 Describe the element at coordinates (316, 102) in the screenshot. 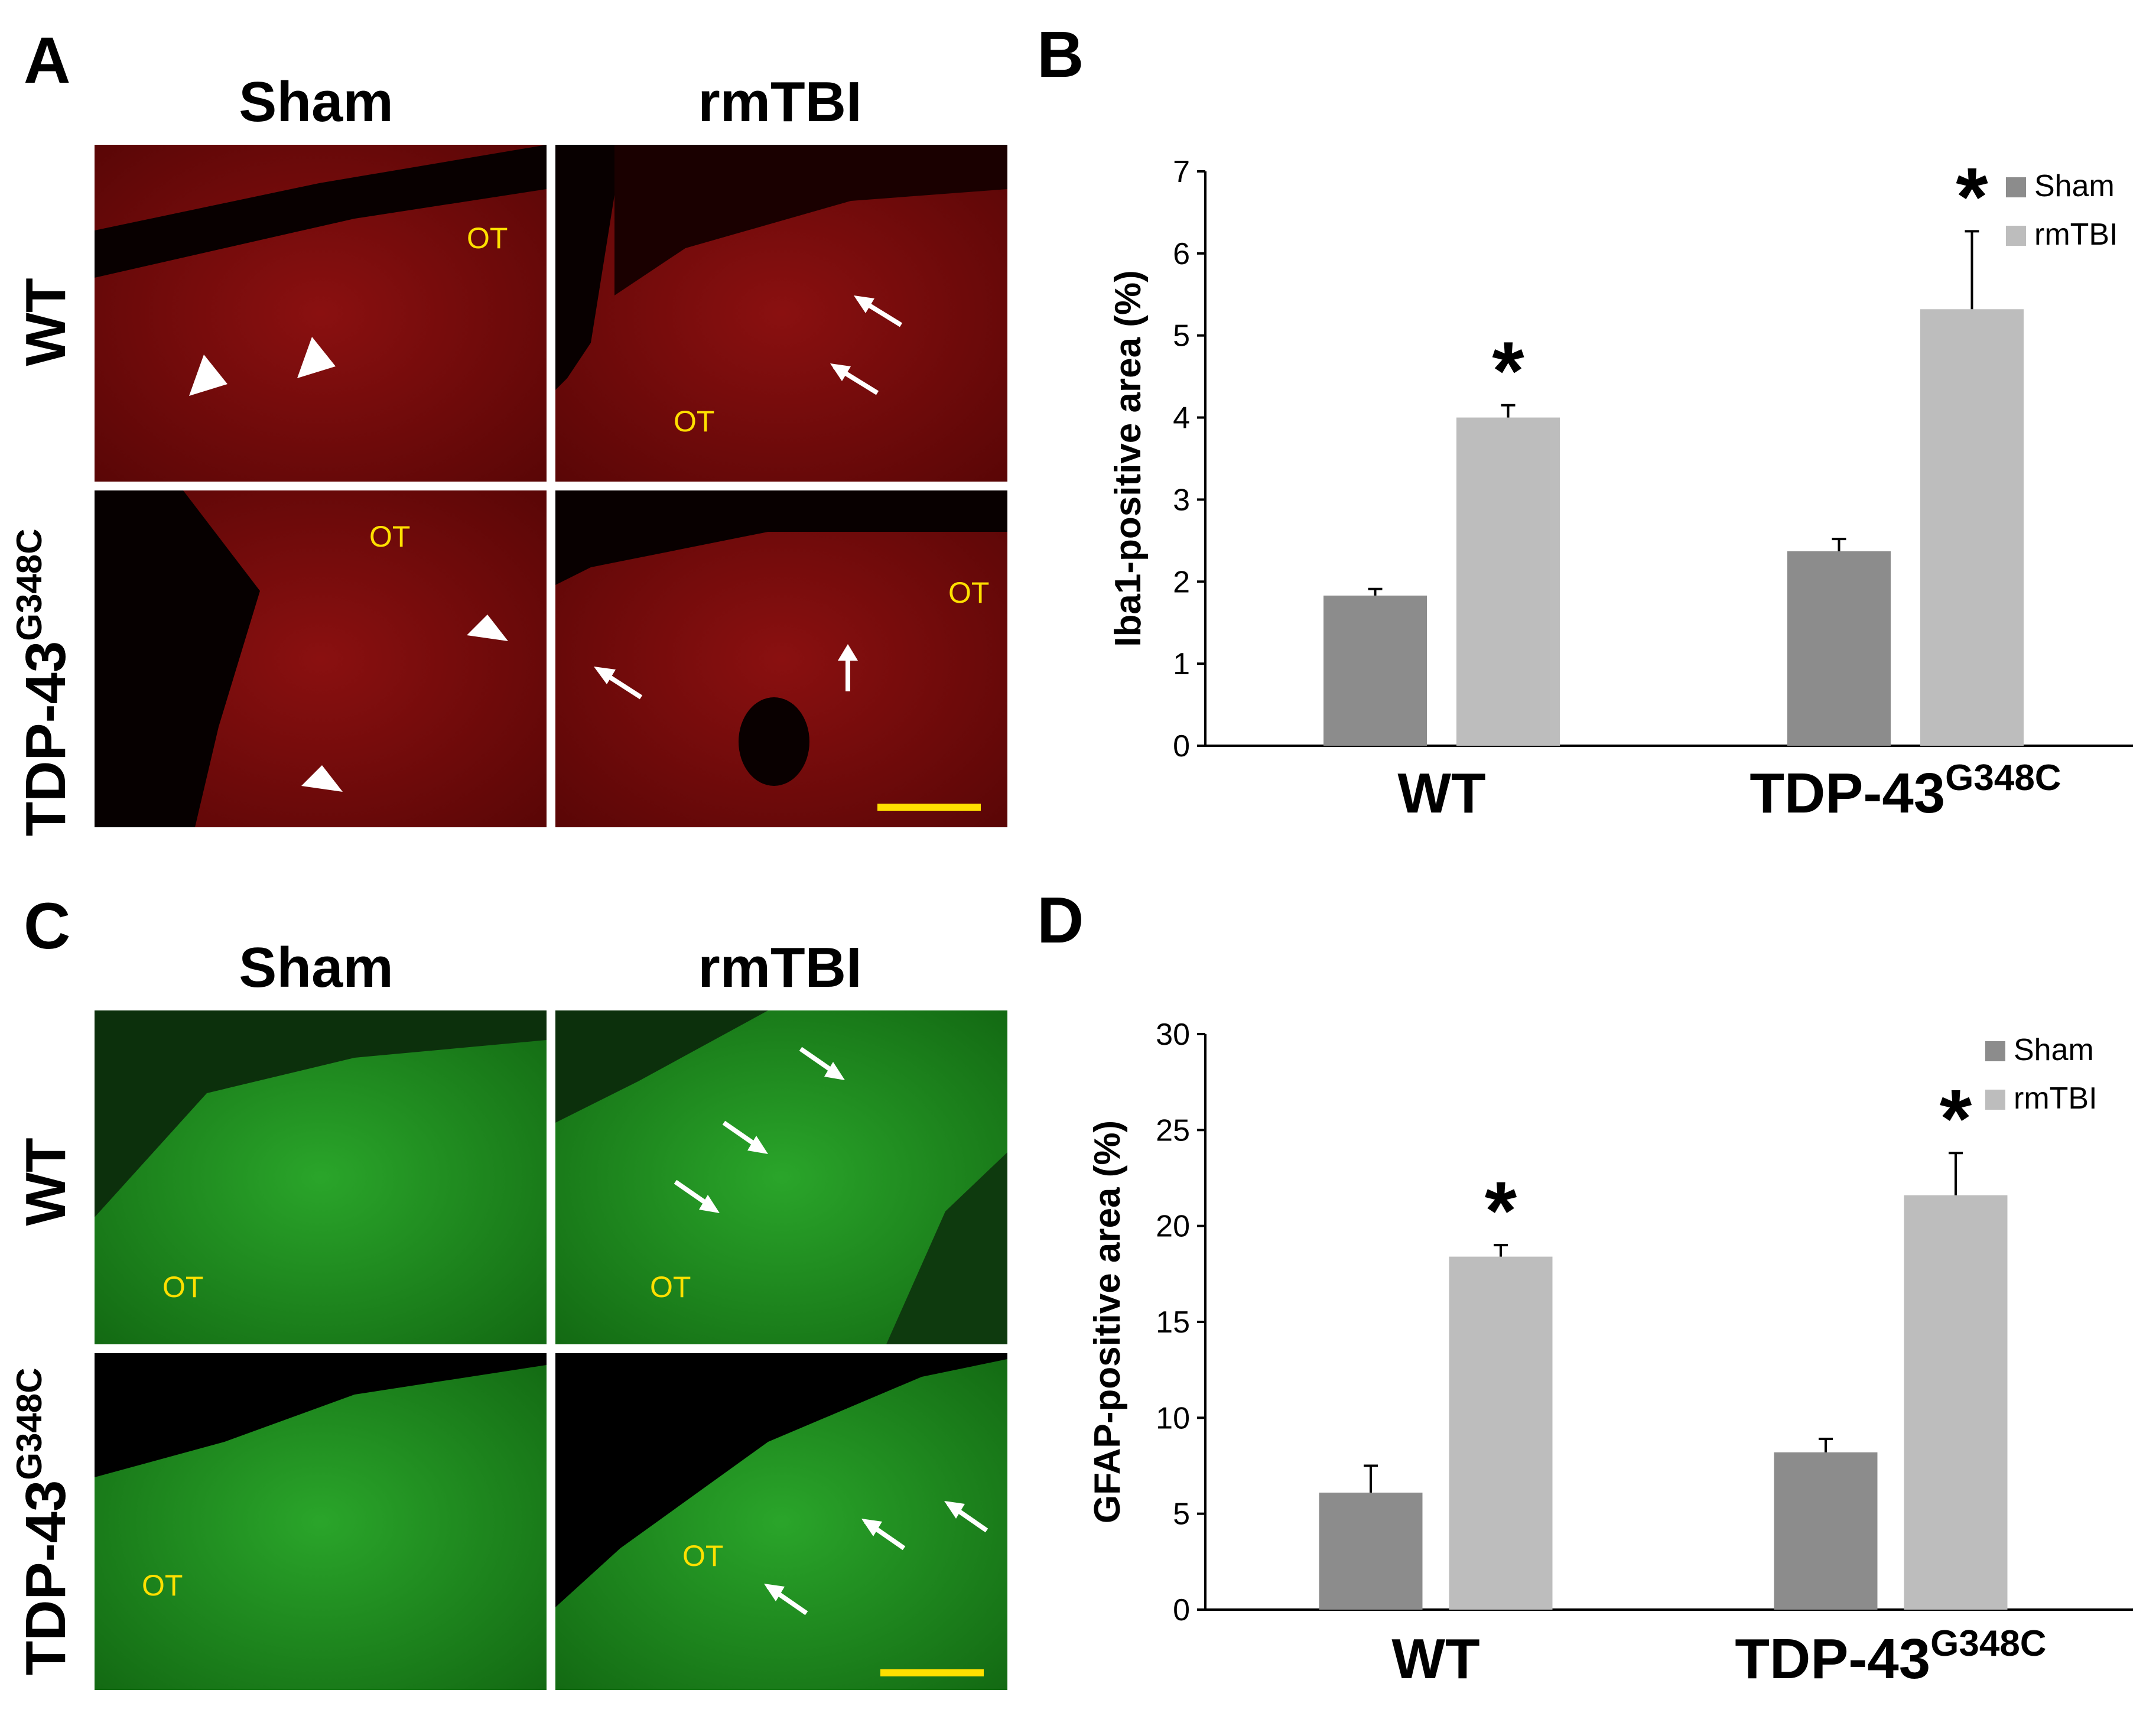

I see `column-label-sham-a: Sham` at that location.